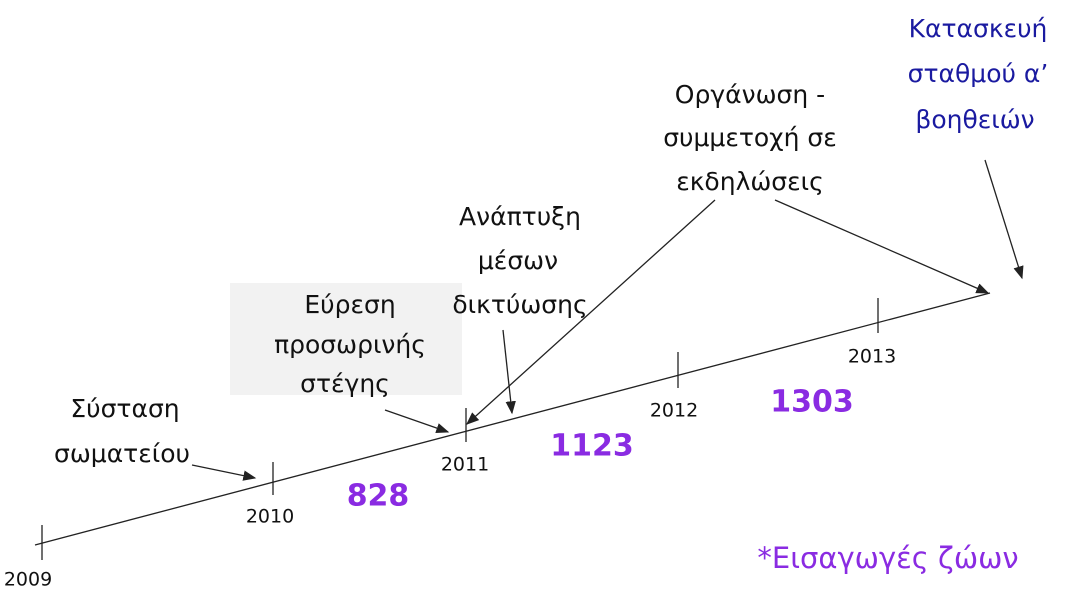 The image size is (1065, 599). Describe the element at coordinates (750, 94) in the screenshot. I see `event-text: Οργάνωση -` at that location.